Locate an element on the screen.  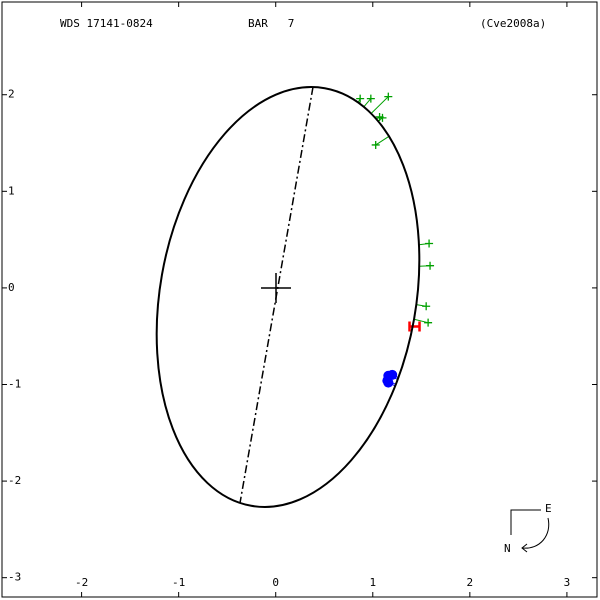
y-tick-label: -3 is located at coordinates (14, 577).